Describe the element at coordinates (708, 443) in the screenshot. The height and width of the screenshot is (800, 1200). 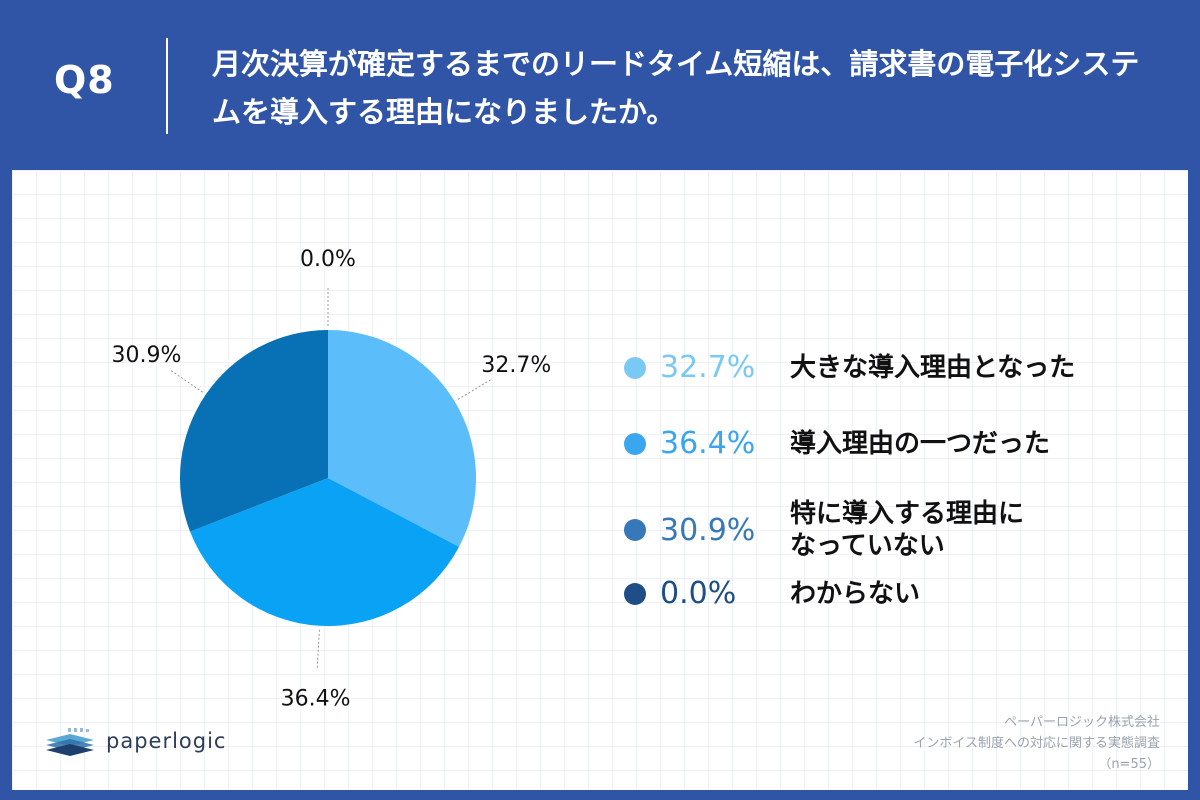
I see `legend-percent: 36.4%` at that location.